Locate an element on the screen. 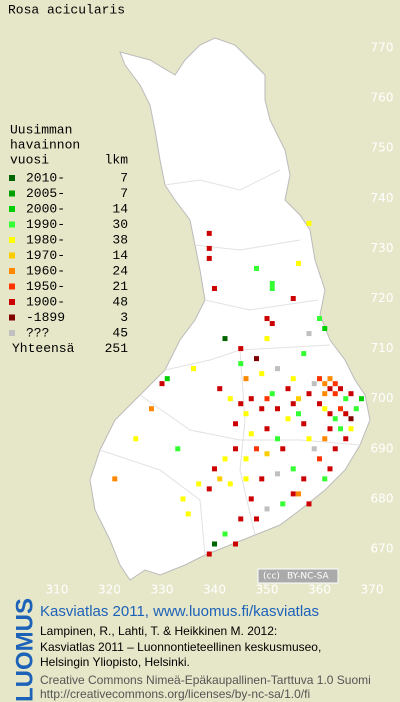 This screenshot has height=702, width=400. y-grid-label: 740 is located at coordinates (382, 198).